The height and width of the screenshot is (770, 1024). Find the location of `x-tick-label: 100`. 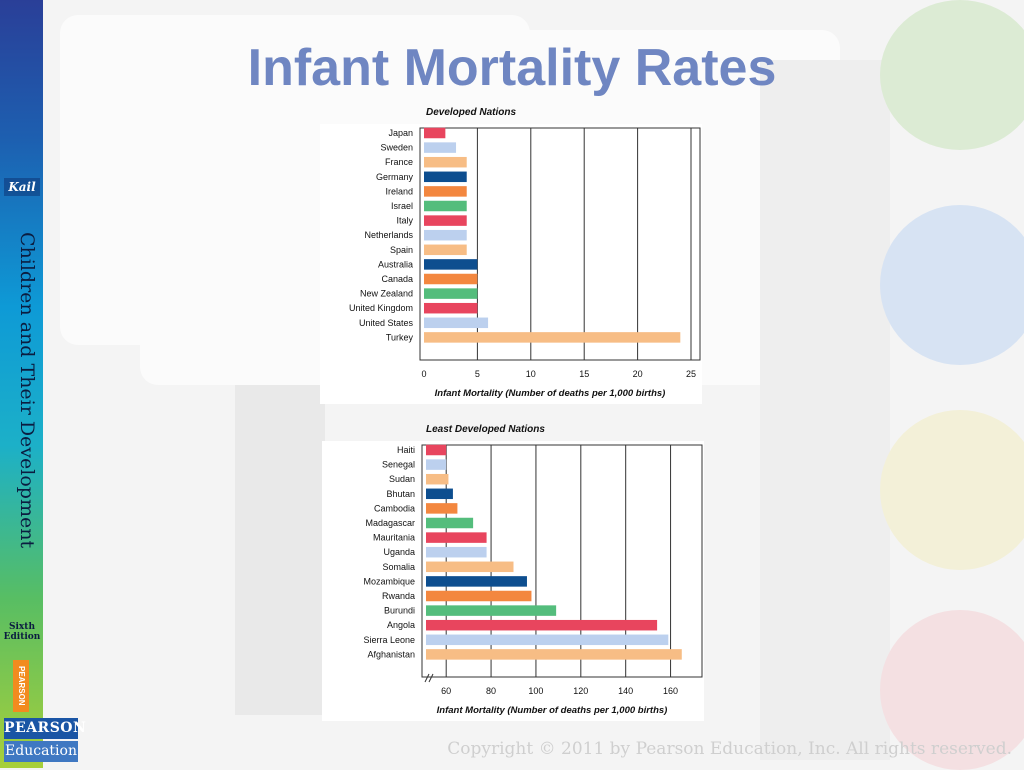

x-tick-label: 100 is located at coordinates (535, 691).